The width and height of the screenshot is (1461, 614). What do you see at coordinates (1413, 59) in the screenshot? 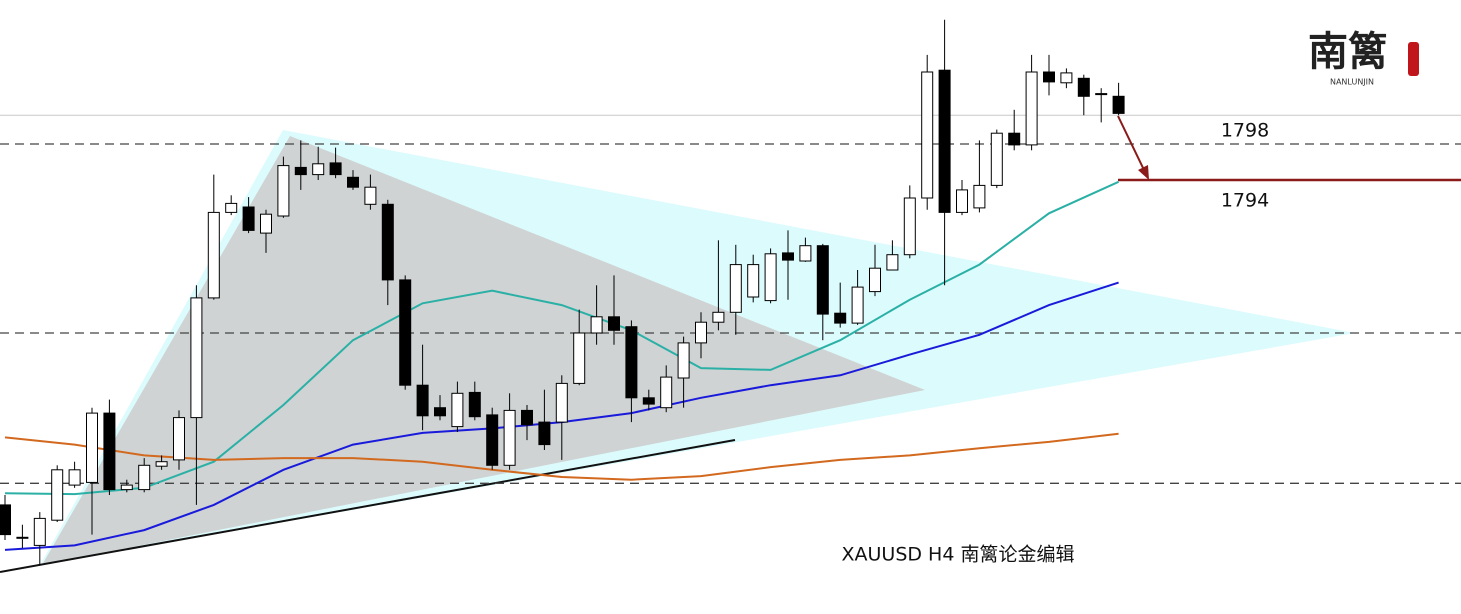
I see `seal` at bounding box center [1413, 59].